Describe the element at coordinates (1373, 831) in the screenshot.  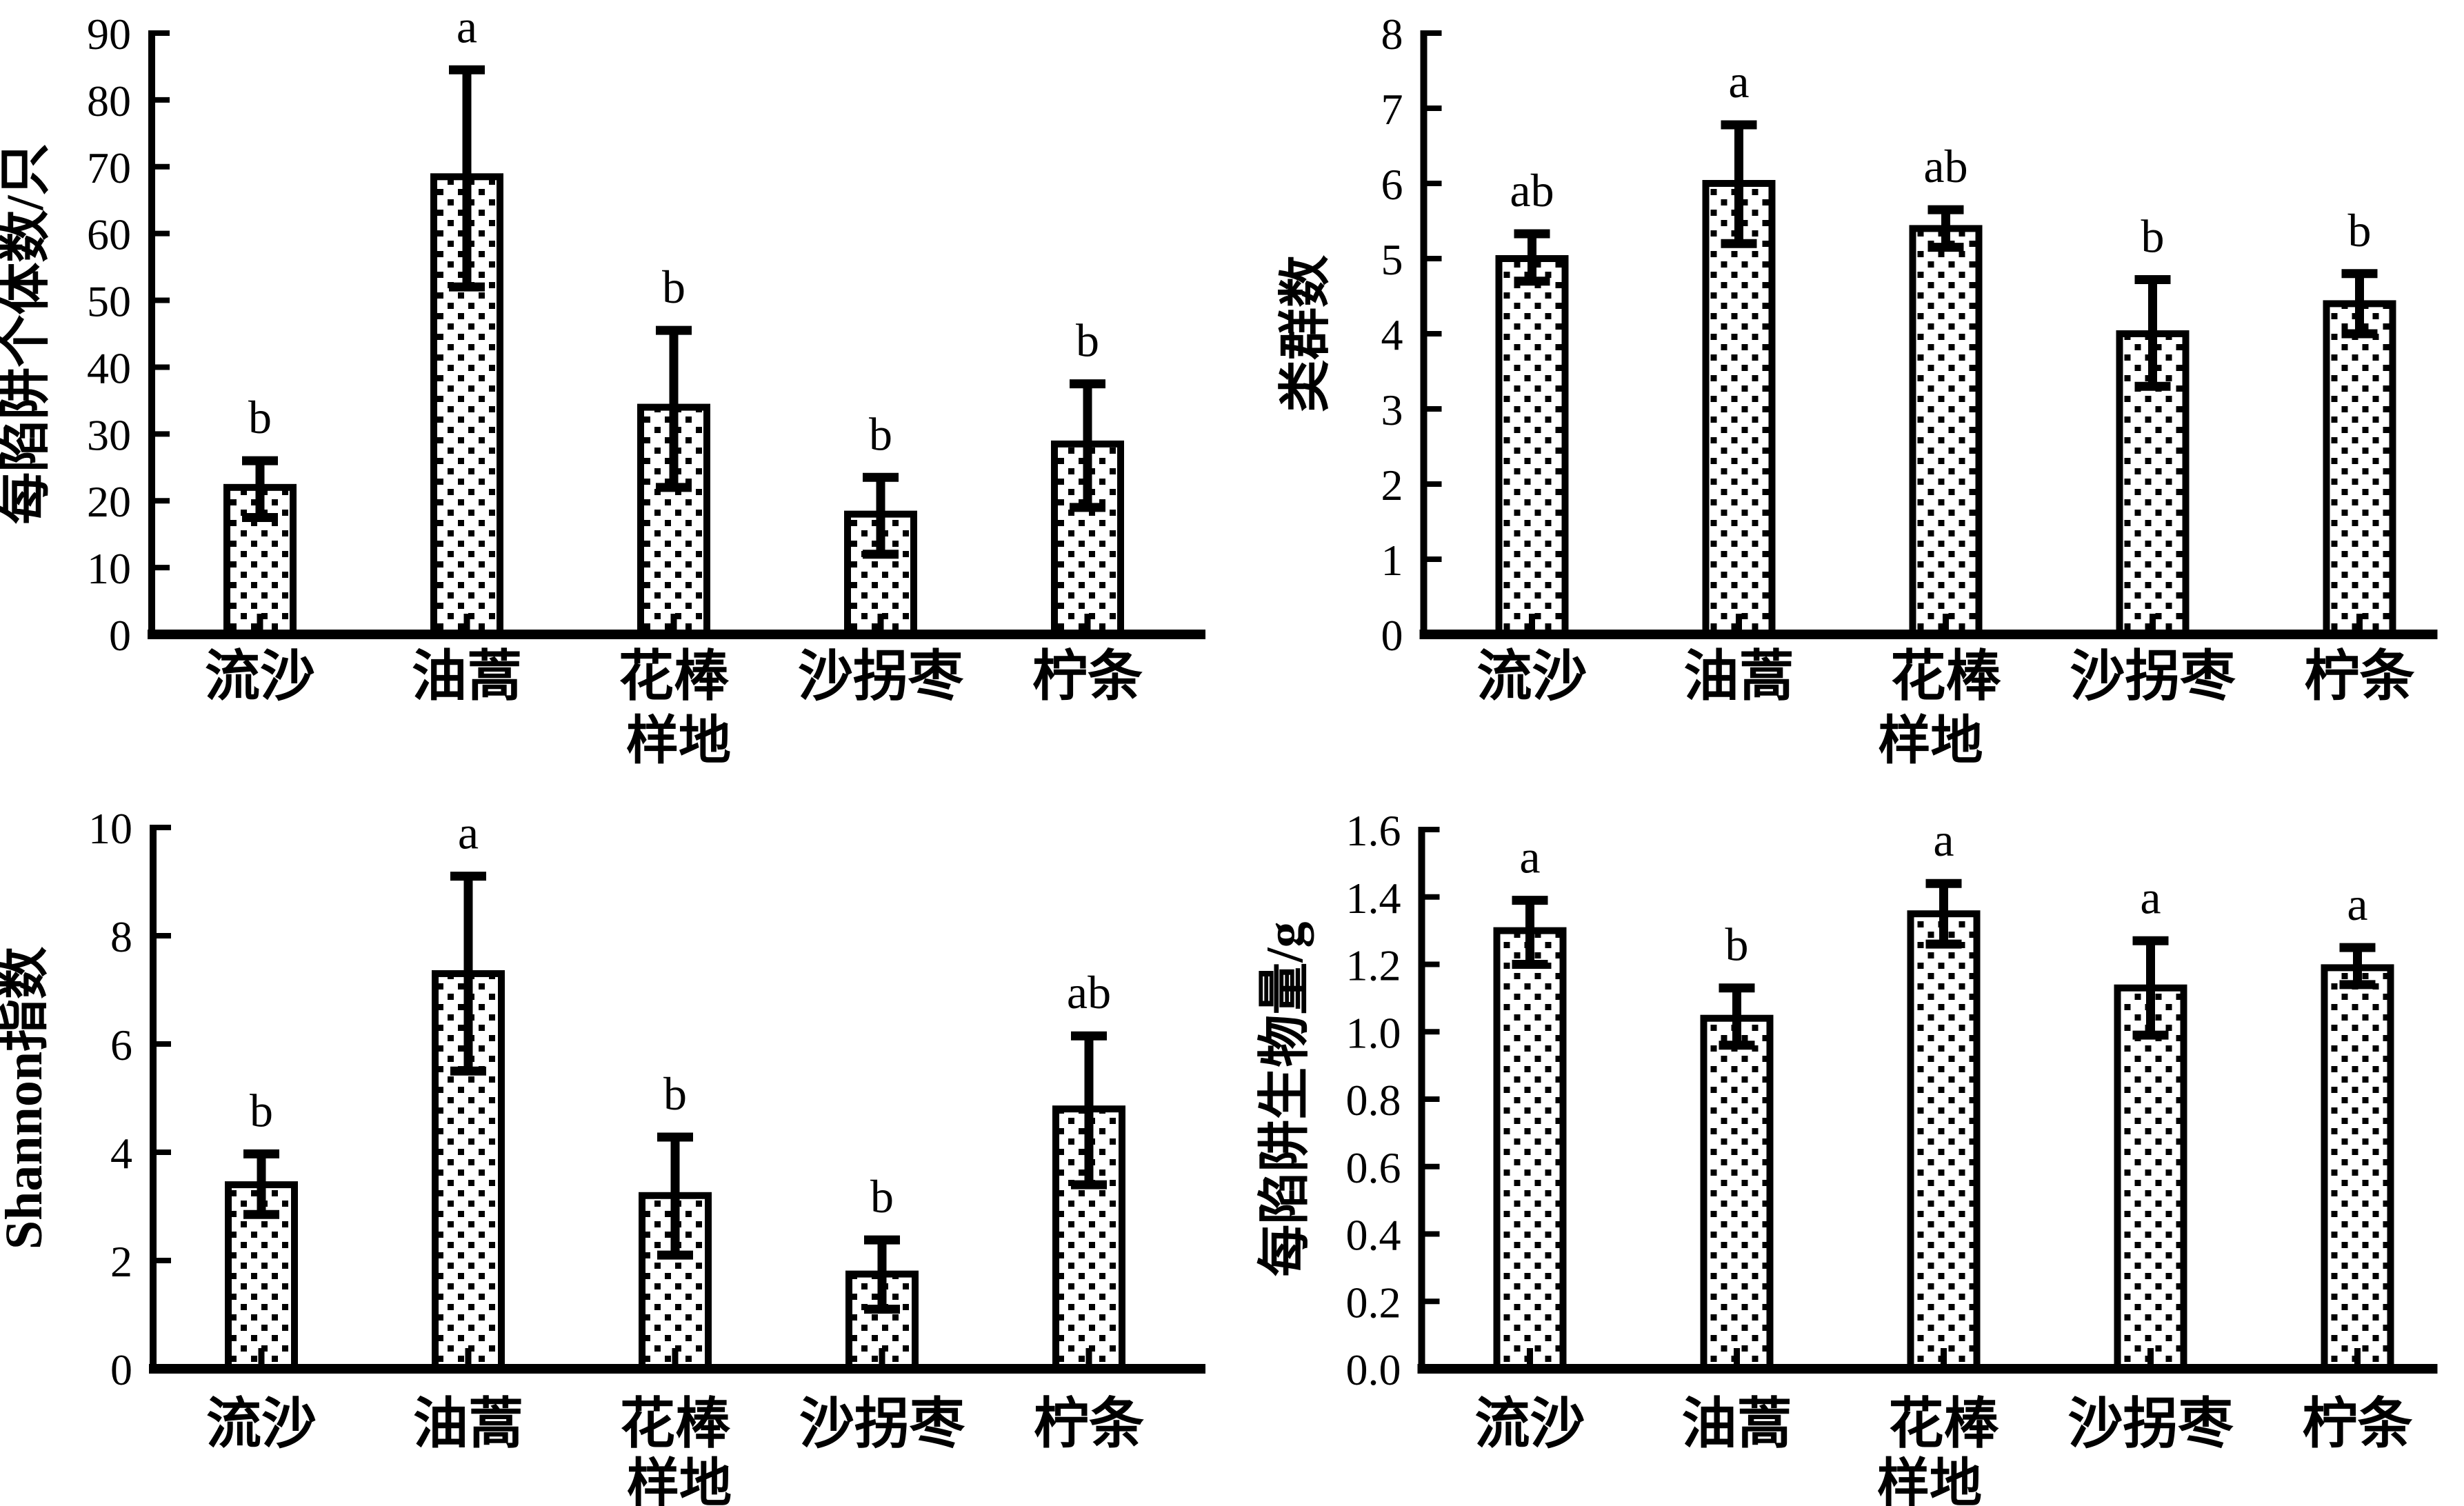
I see `y-tick-label: 1.6` at that location.